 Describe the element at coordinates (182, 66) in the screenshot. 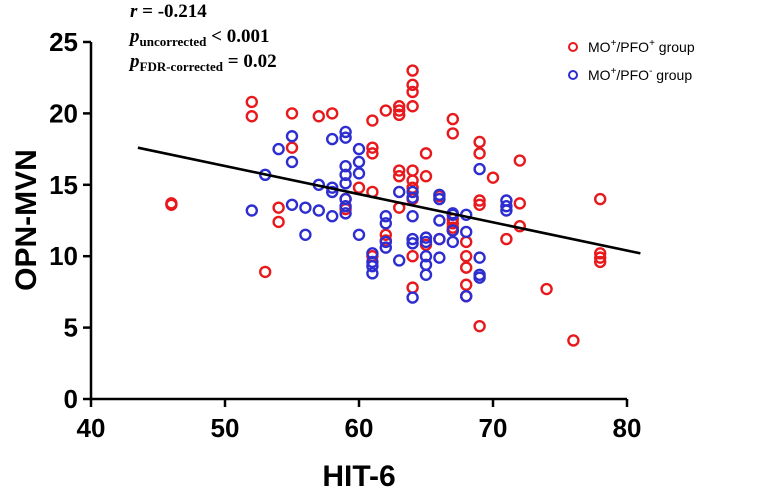

I see `stat-p-fdr-subscript: FDR-corrected` at that location.